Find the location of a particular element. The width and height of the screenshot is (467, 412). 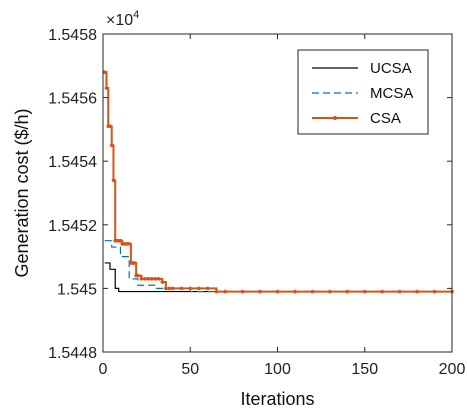

legend-marker-csa is located at coordinates (335, 118).